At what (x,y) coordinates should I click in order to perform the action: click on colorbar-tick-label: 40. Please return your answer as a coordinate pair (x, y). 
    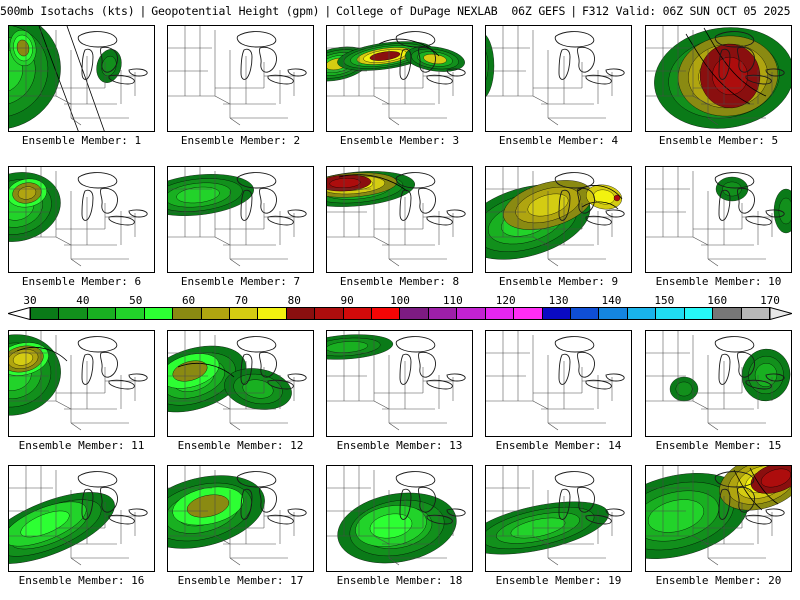
    Looking at the image, I should click on (83, 300).